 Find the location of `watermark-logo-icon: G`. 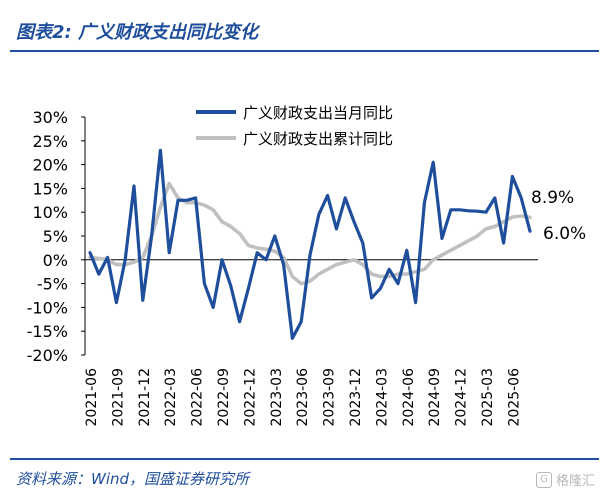

watermark-logo-icon: G is located at coordinates (543, 479).